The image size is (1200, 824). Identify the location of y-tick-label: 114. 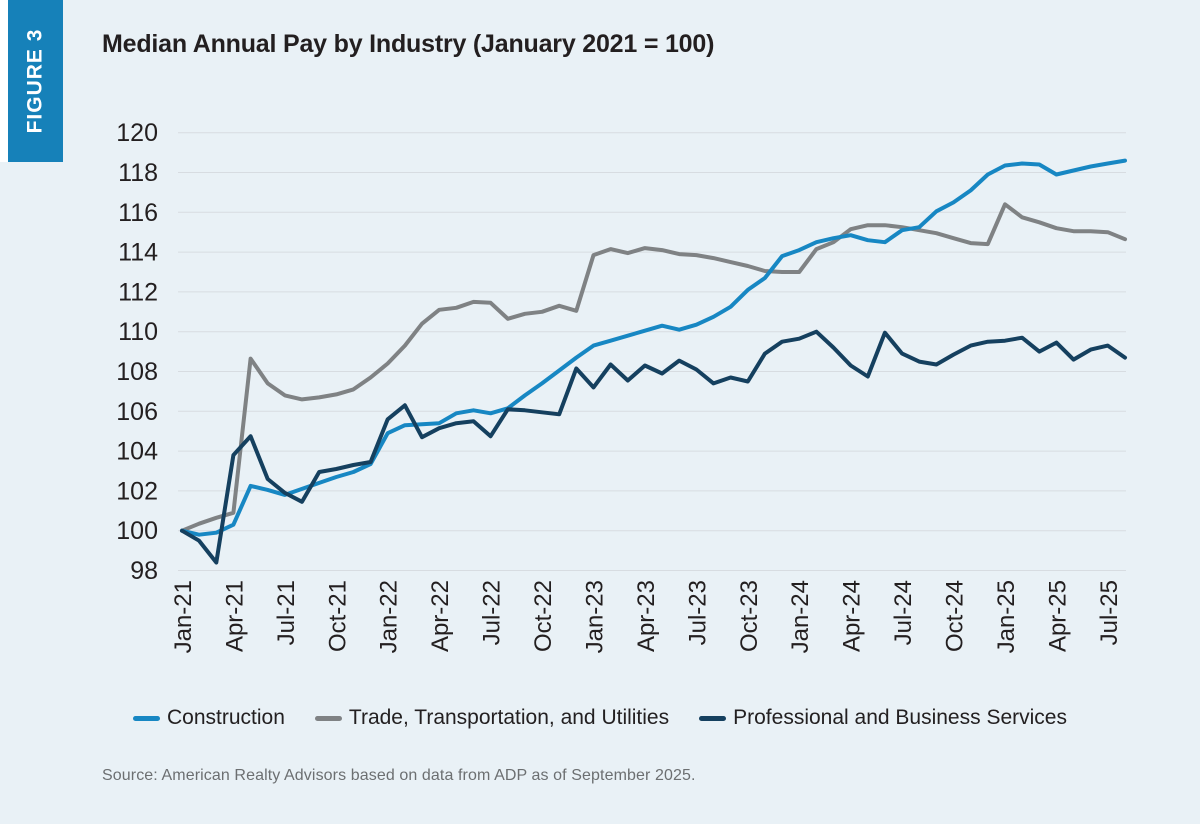
(138, 253).